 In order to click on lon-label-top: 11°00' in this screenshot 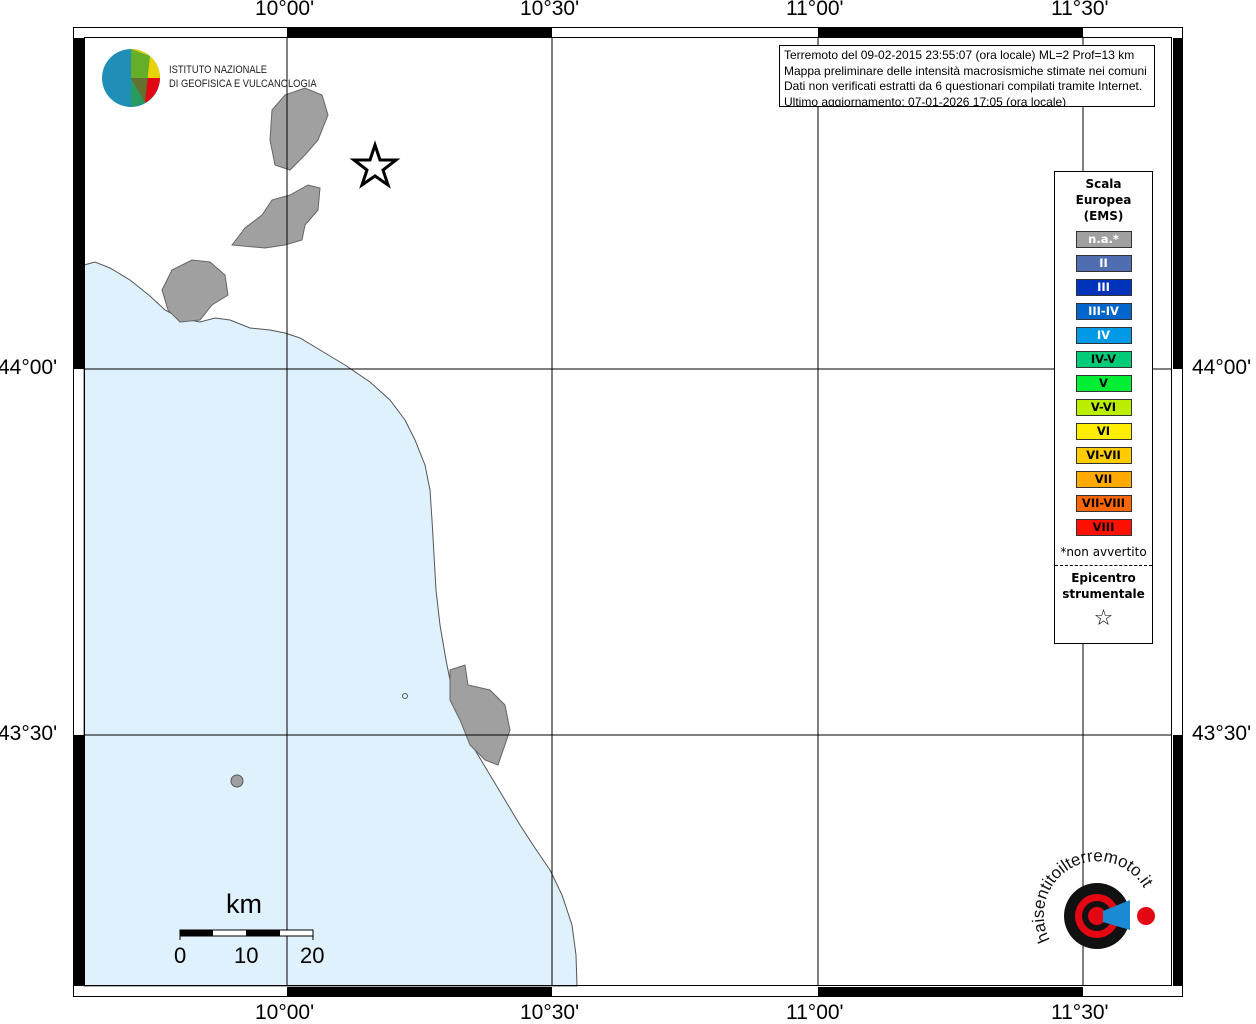, I will do `click(815, 10)`.